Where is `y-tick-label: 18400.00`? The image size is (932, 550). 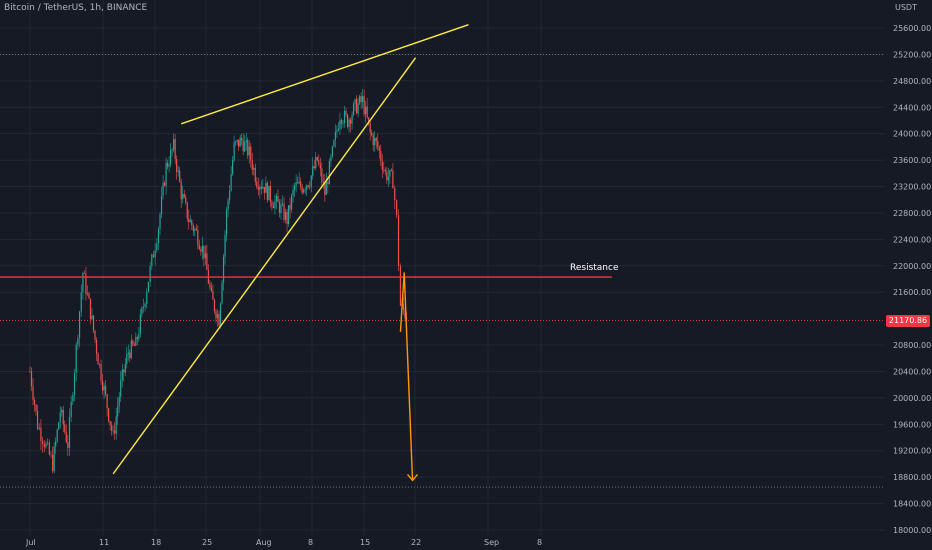 y-tick-label: 18400.00 is located at coordinates (912, 504).